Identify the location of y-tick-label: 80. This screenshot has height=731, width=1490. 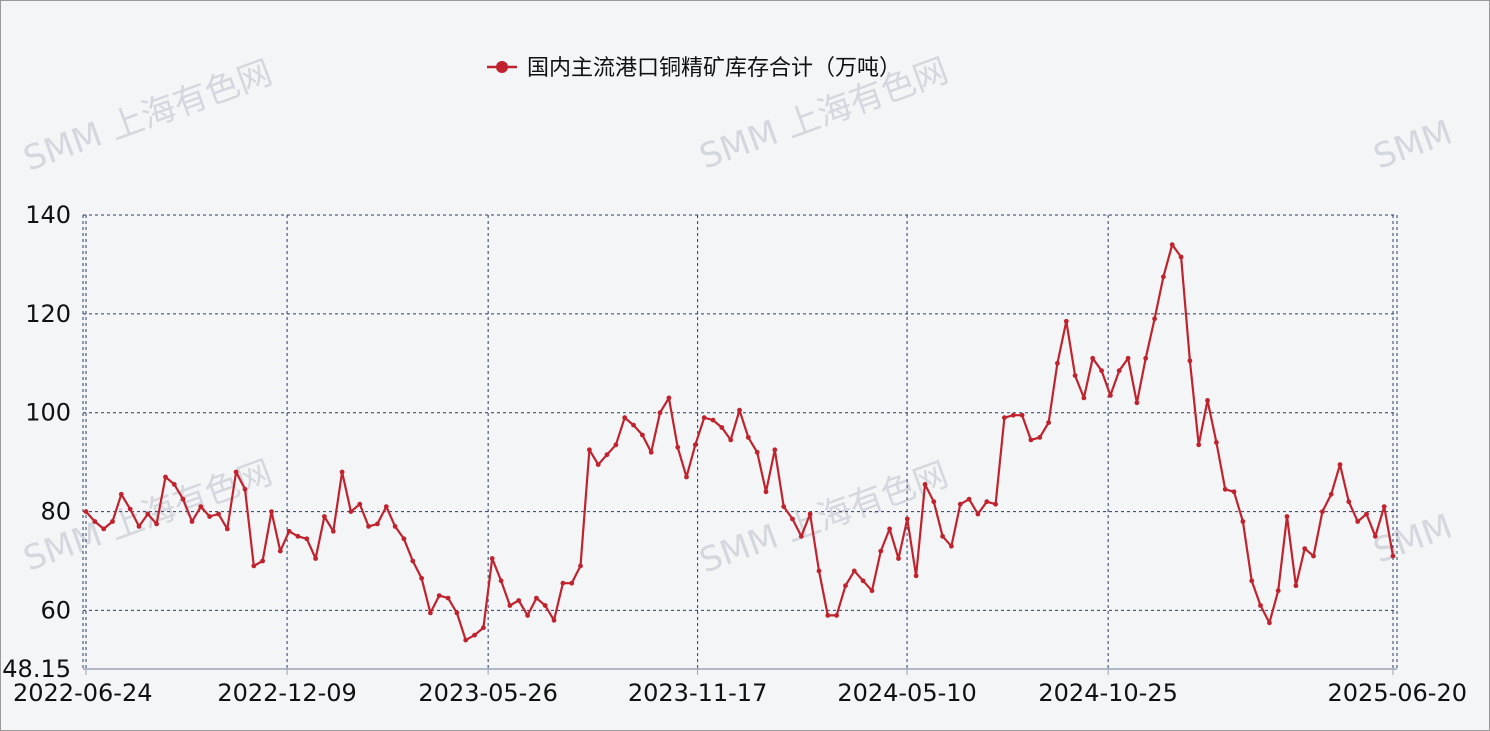
(55, 512).